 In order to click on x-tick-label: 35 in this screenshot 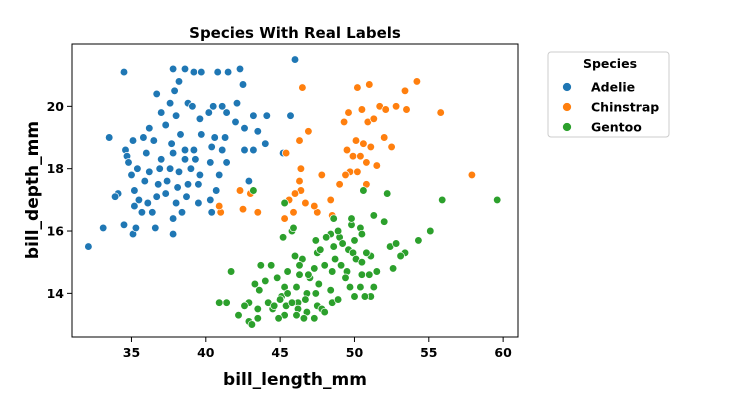, I will do `click(131, 352)`.